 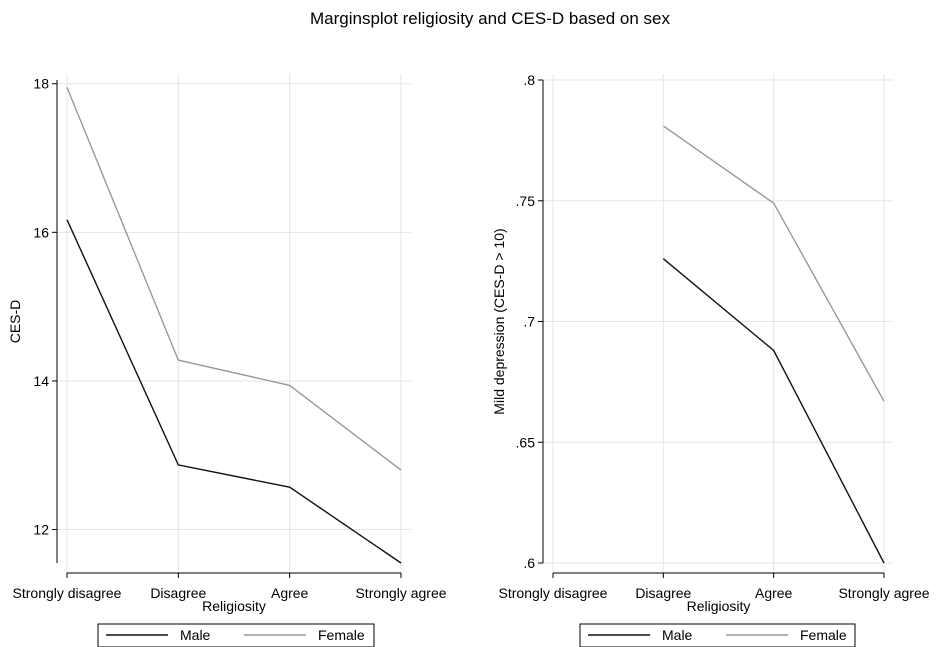 What do you see at coordinates (41, 232) in the screenshot?
I see `y-tick-label: 16` at bounding box center [41, 232].